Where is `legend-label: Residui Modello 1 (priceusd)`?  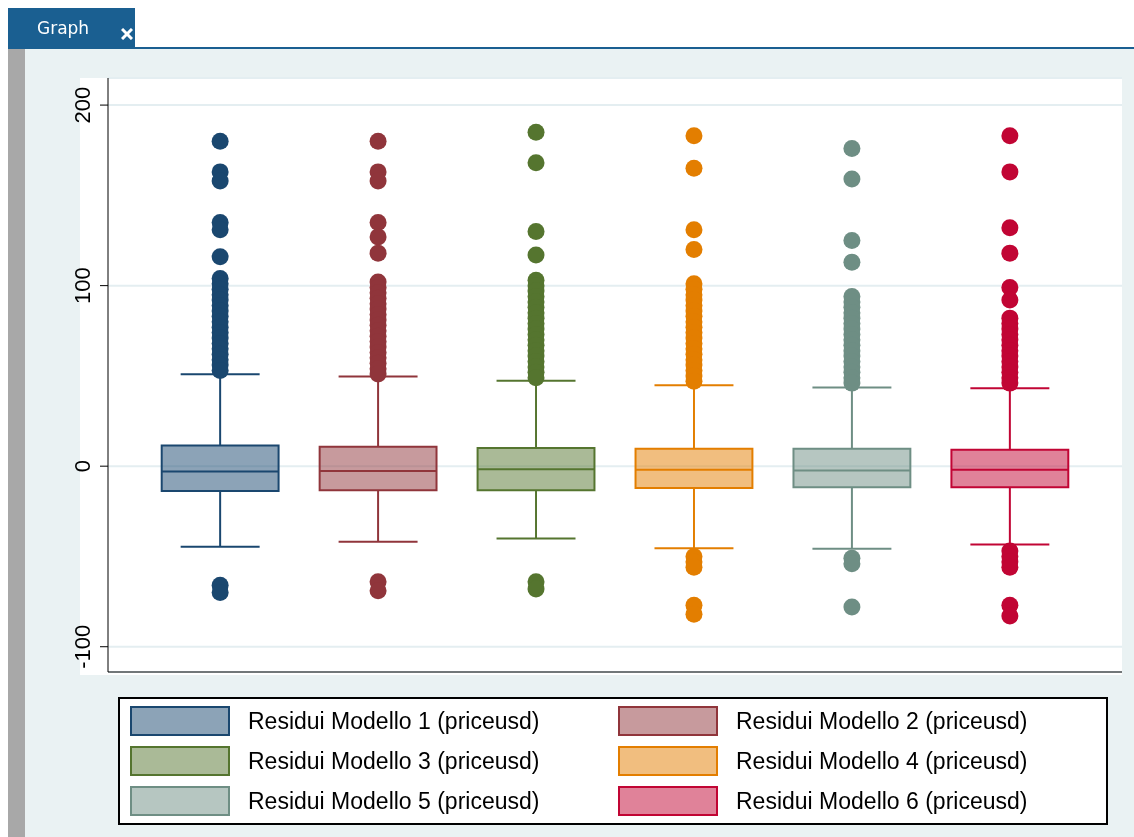 legend-label: Residui Modello 1 (priceusd) is located at coordinates (394, 721).